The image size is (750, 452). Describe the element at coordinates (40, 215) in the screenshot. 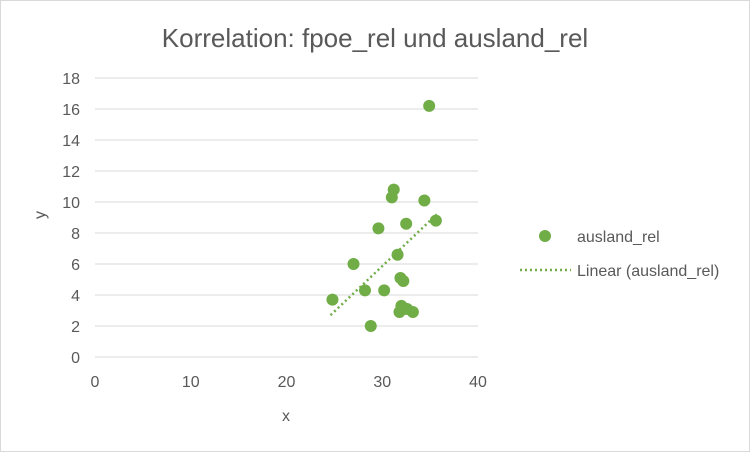

I see `y-axis-label: y` at that location.